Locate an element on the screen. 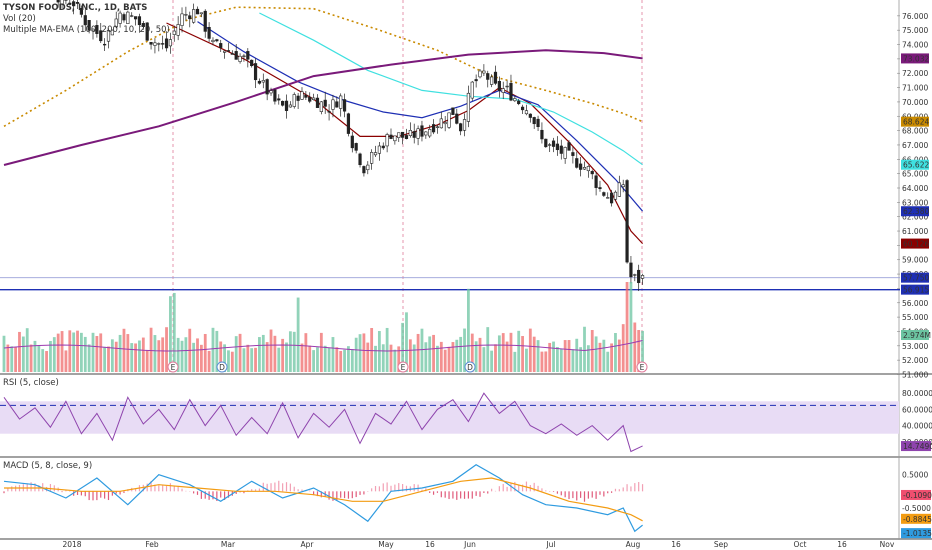  macd-tick-label: 0.5000 is located at coordinates (915, 475).